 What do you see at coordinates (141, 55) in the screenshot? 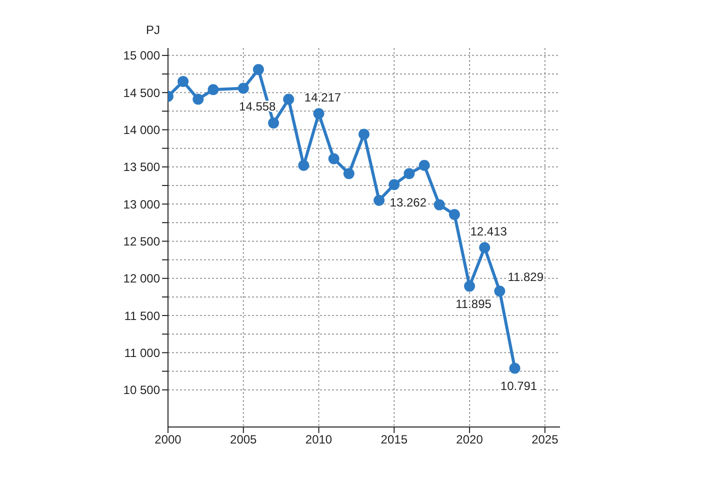
I see `y-tick-label: 15 000` at bounding box center [141, 55].